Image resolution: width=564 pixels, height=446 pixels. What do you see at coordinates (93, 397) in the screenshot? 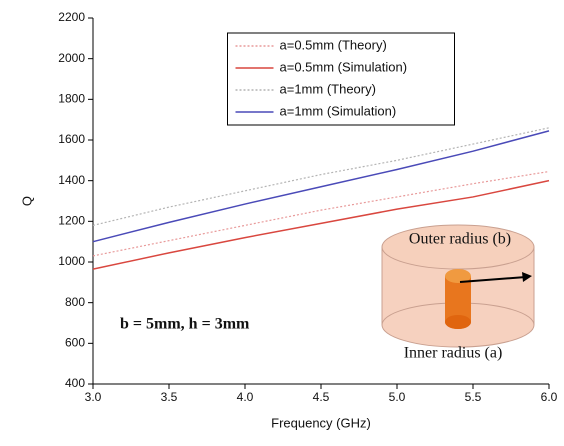
I see `x-tick-label: 3.0` at bounding box center [93, 397].